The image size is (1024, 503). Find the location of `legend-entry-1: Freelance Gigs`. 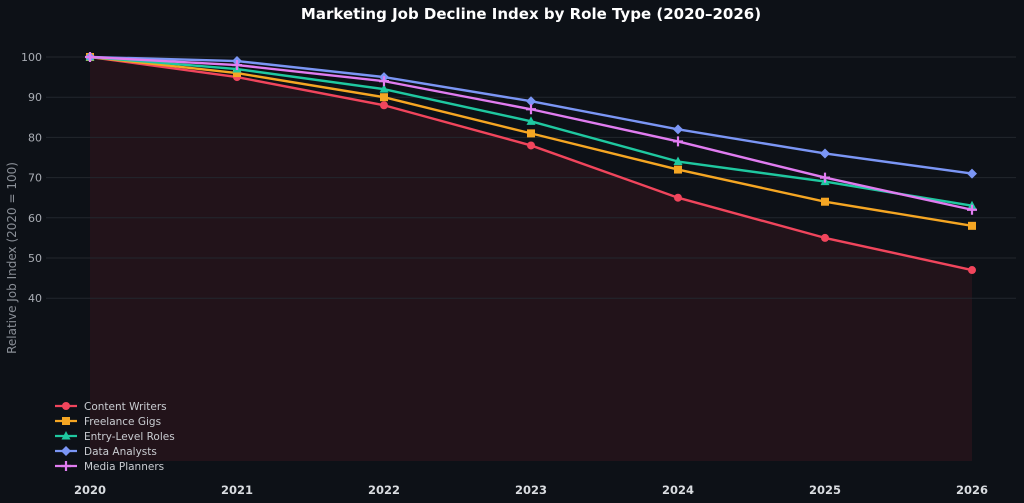

legend-entry-1: Freelance Gigs is located at coordinates (108, 422).